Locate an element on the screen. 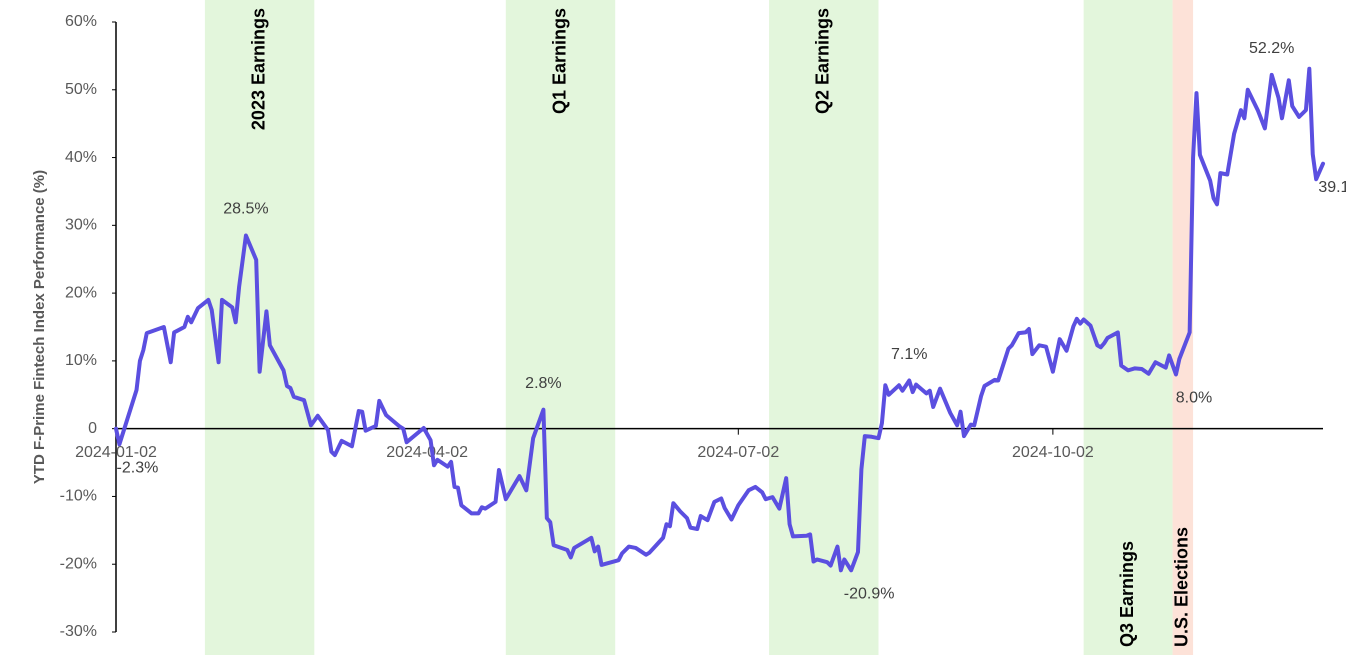  x-tick-label: 2024-04-02 is located at coordinates (427, 452).